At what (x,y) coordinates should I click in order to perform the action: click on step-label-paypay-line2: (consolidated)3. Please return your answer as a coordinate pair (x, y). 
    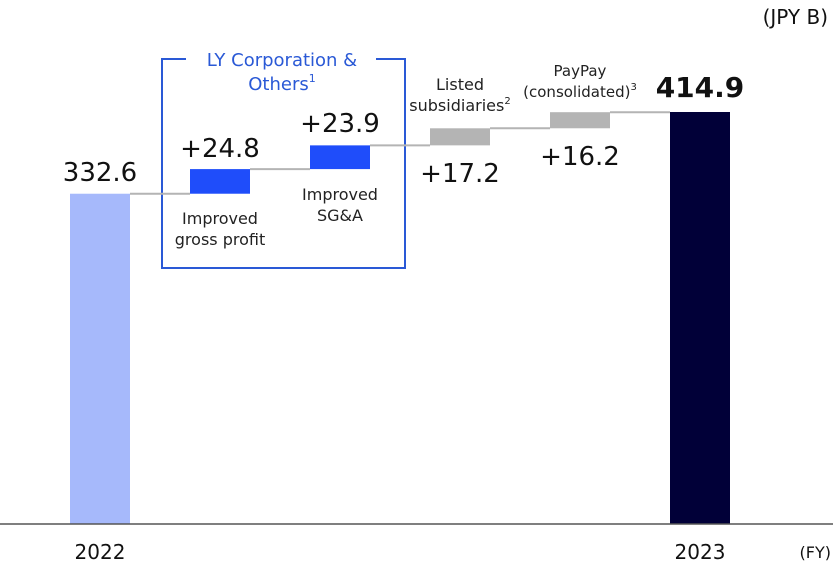
    Looking at the image, I should click on (580, 91).